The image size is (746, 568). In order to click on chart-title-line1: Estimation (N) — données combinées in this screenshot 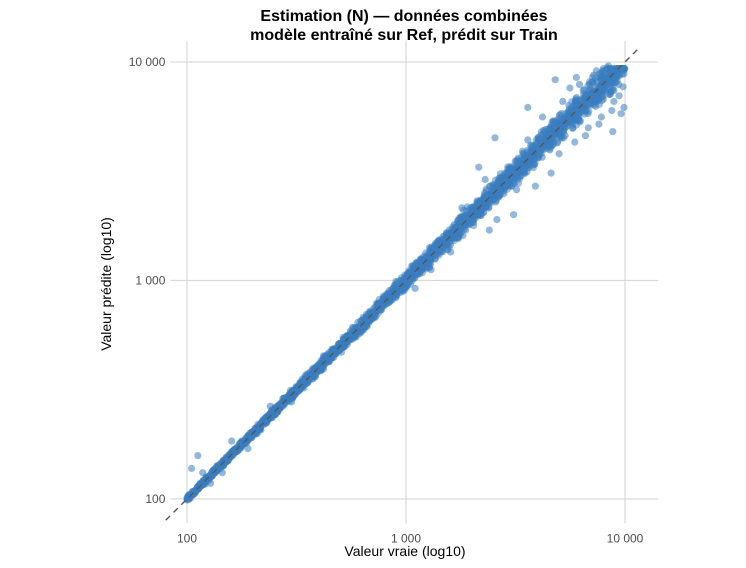, I will do `click(403, 16)`.